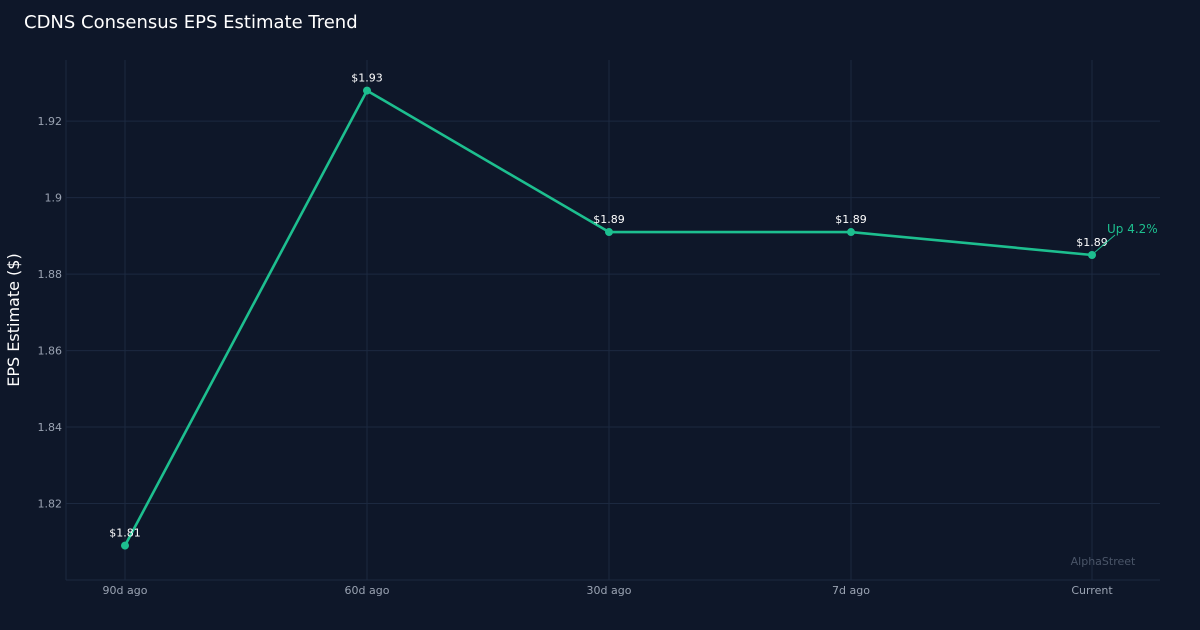  Describe the element at coordinates (13, 319) in the screenshot. I see `y-axis-label: EPS Estimate ($)` at that location.